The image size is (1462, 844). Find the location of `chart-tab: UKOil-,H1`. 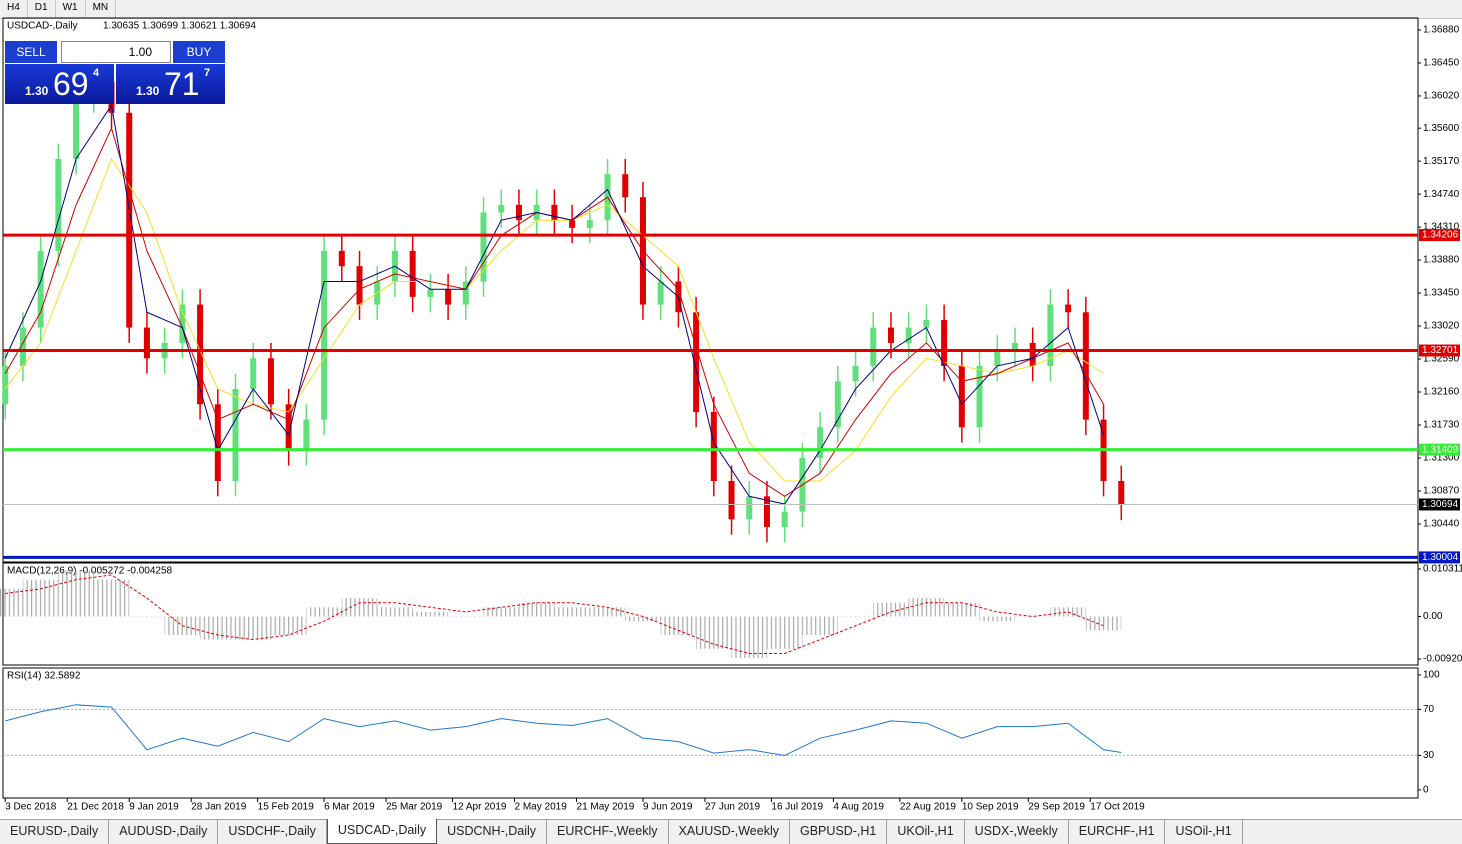

chart-tab: UKOil-,H1 is located at coordinates (926, 832).